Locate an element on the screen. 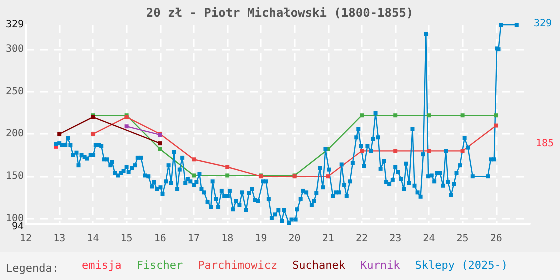 This screenshot has width=560, height=280. x-tick-label: 25 is located at coordinates (462, 239).